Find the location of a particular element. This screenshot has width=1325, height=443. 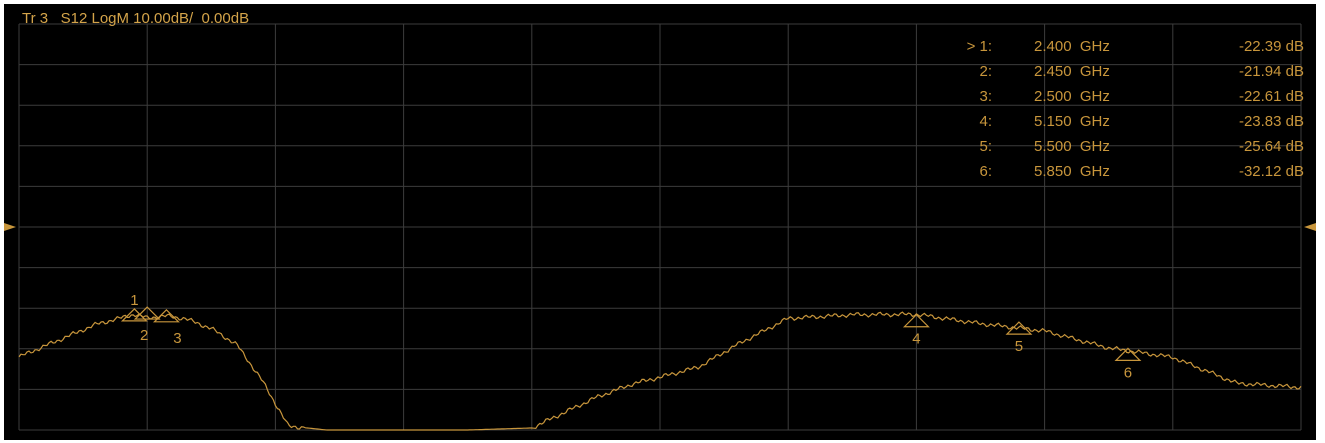

marker-frequency: 2.450 GHz is located at coordinates (1072, 71).